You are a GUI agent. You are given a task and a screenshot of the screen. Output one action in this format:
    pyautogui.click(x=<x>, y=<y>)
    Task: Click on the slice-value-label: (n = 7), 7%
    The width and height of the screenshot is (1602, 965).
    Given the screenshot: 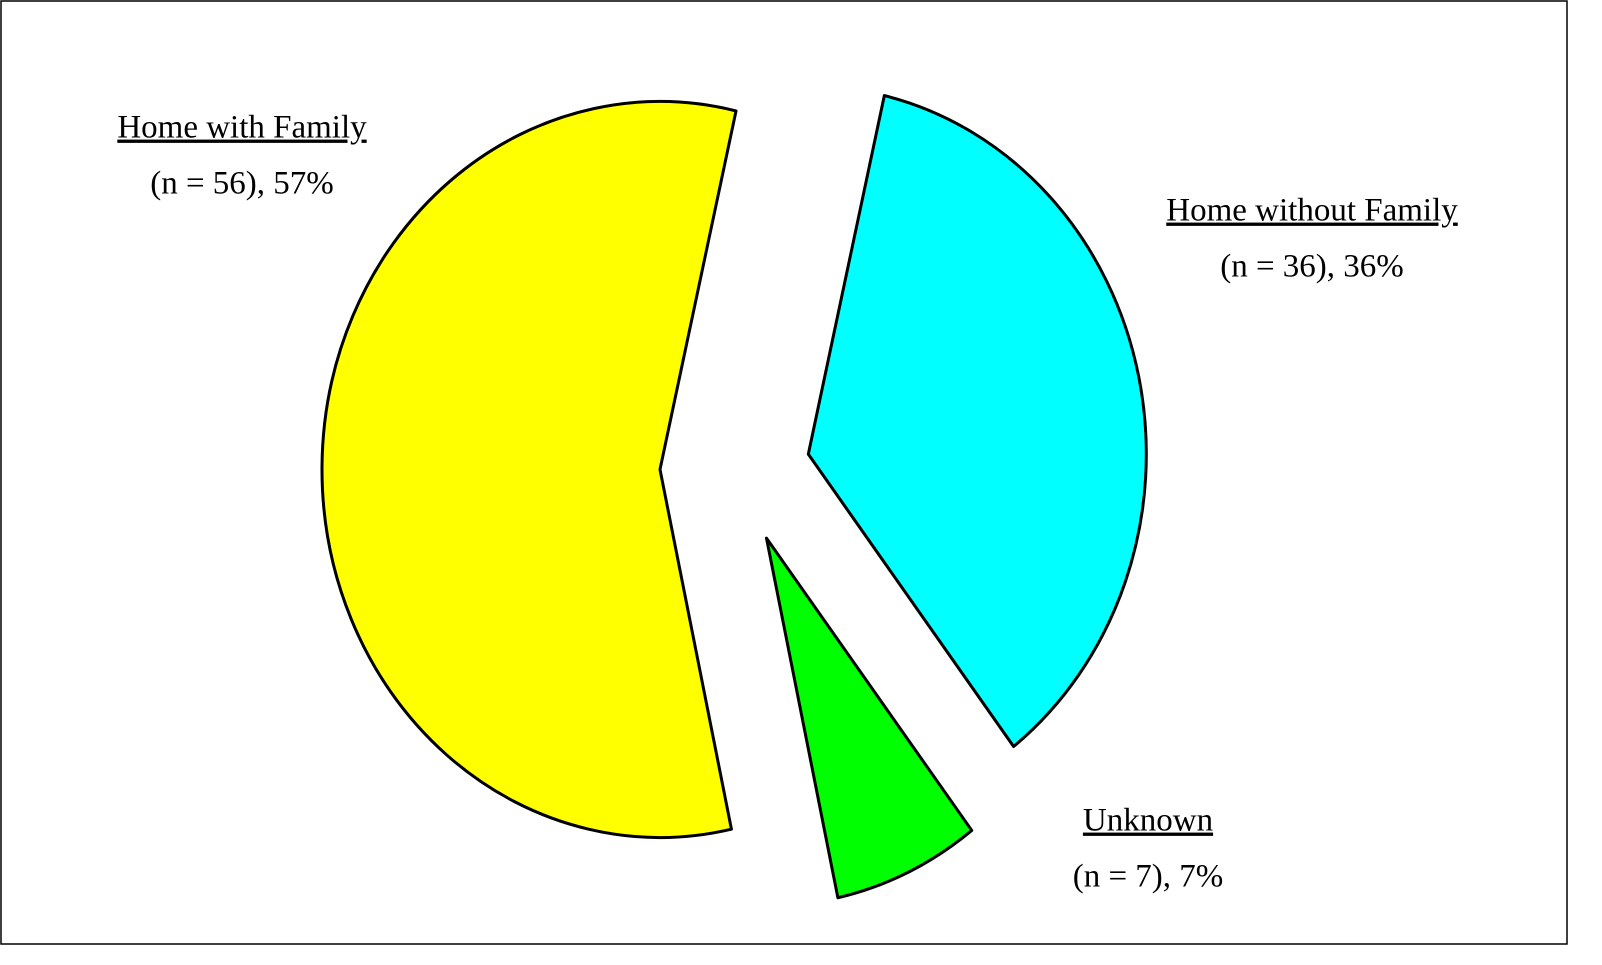 What is the action you would take?
    pyautogui.click(x=1148, y=877)
    